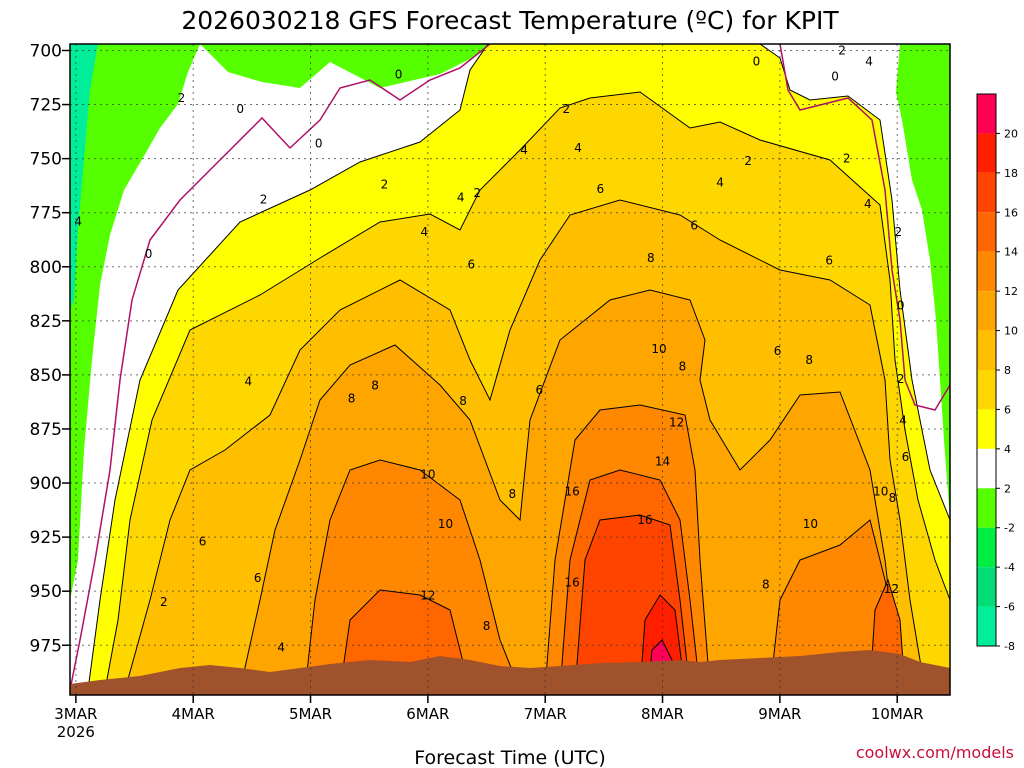 The width and height of the screenshot is (1024, 768). Describe the element at coordinates (135, 322) in the screenshot. I see `cold-region-left` at that location.